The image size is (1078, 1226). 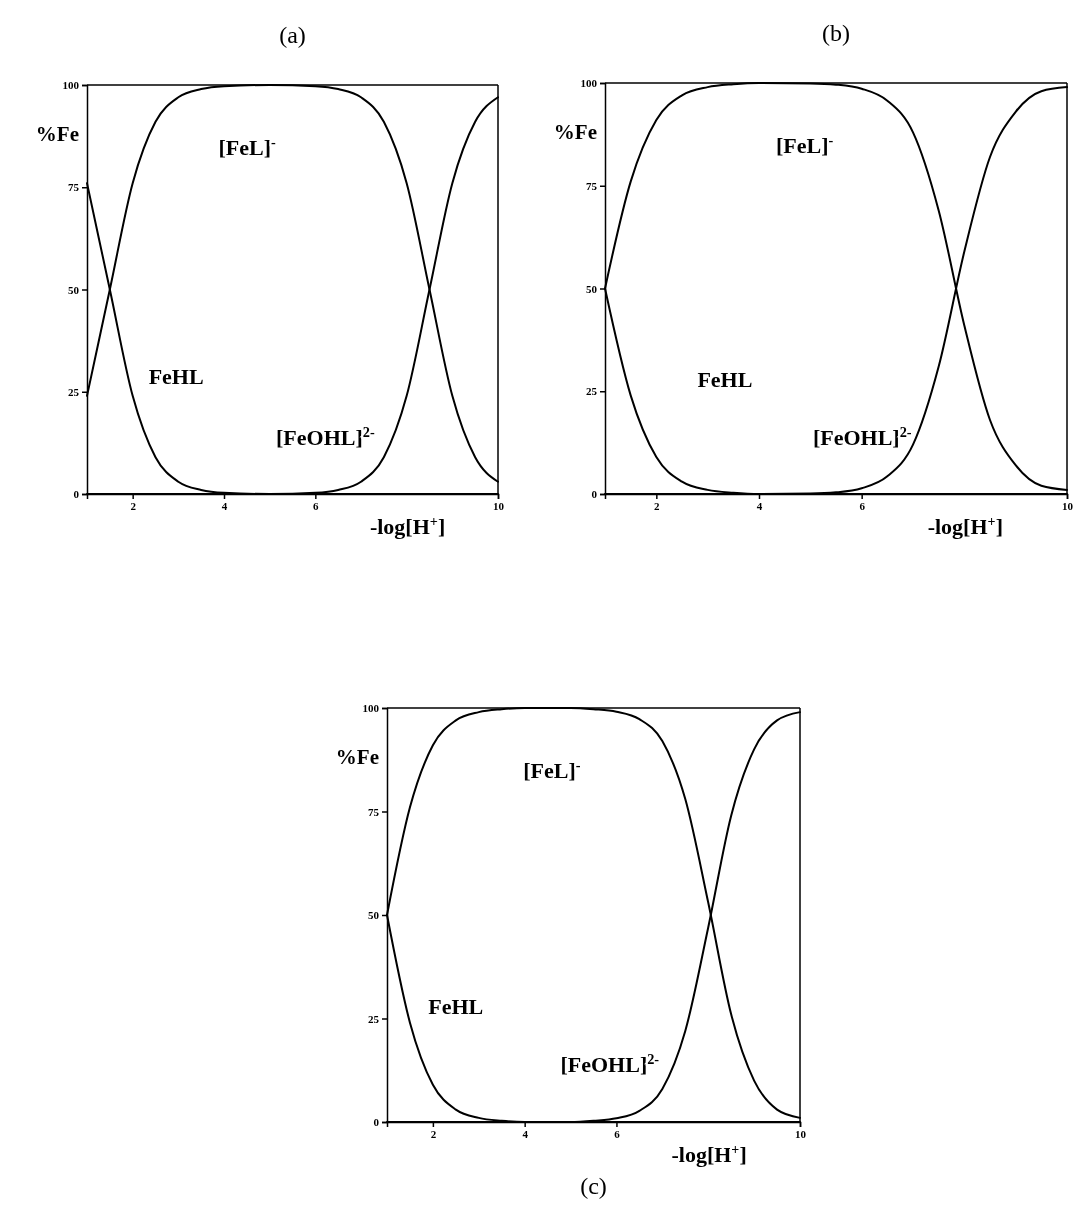 What do you see at coordinates (725, 380) in the screenshot?
I see `text: FeHL` at bounding box center [725, 380].